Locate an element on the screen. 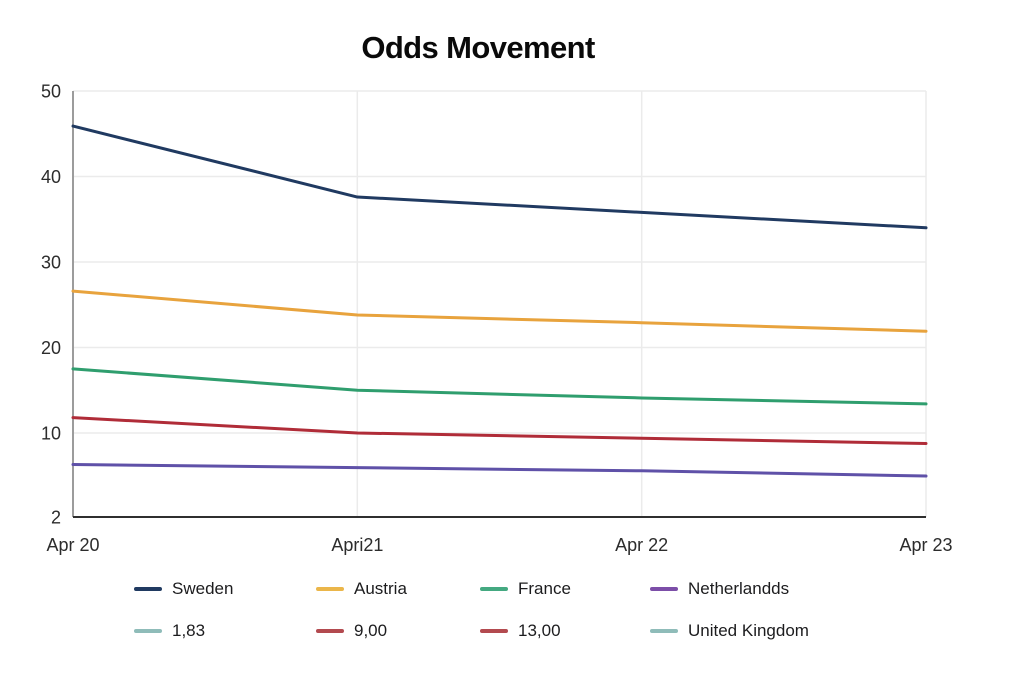 Image resolution: width=1024 pixels, height=682 pixels. chart-title: Odds Movement is located at coordinates (478, 47).